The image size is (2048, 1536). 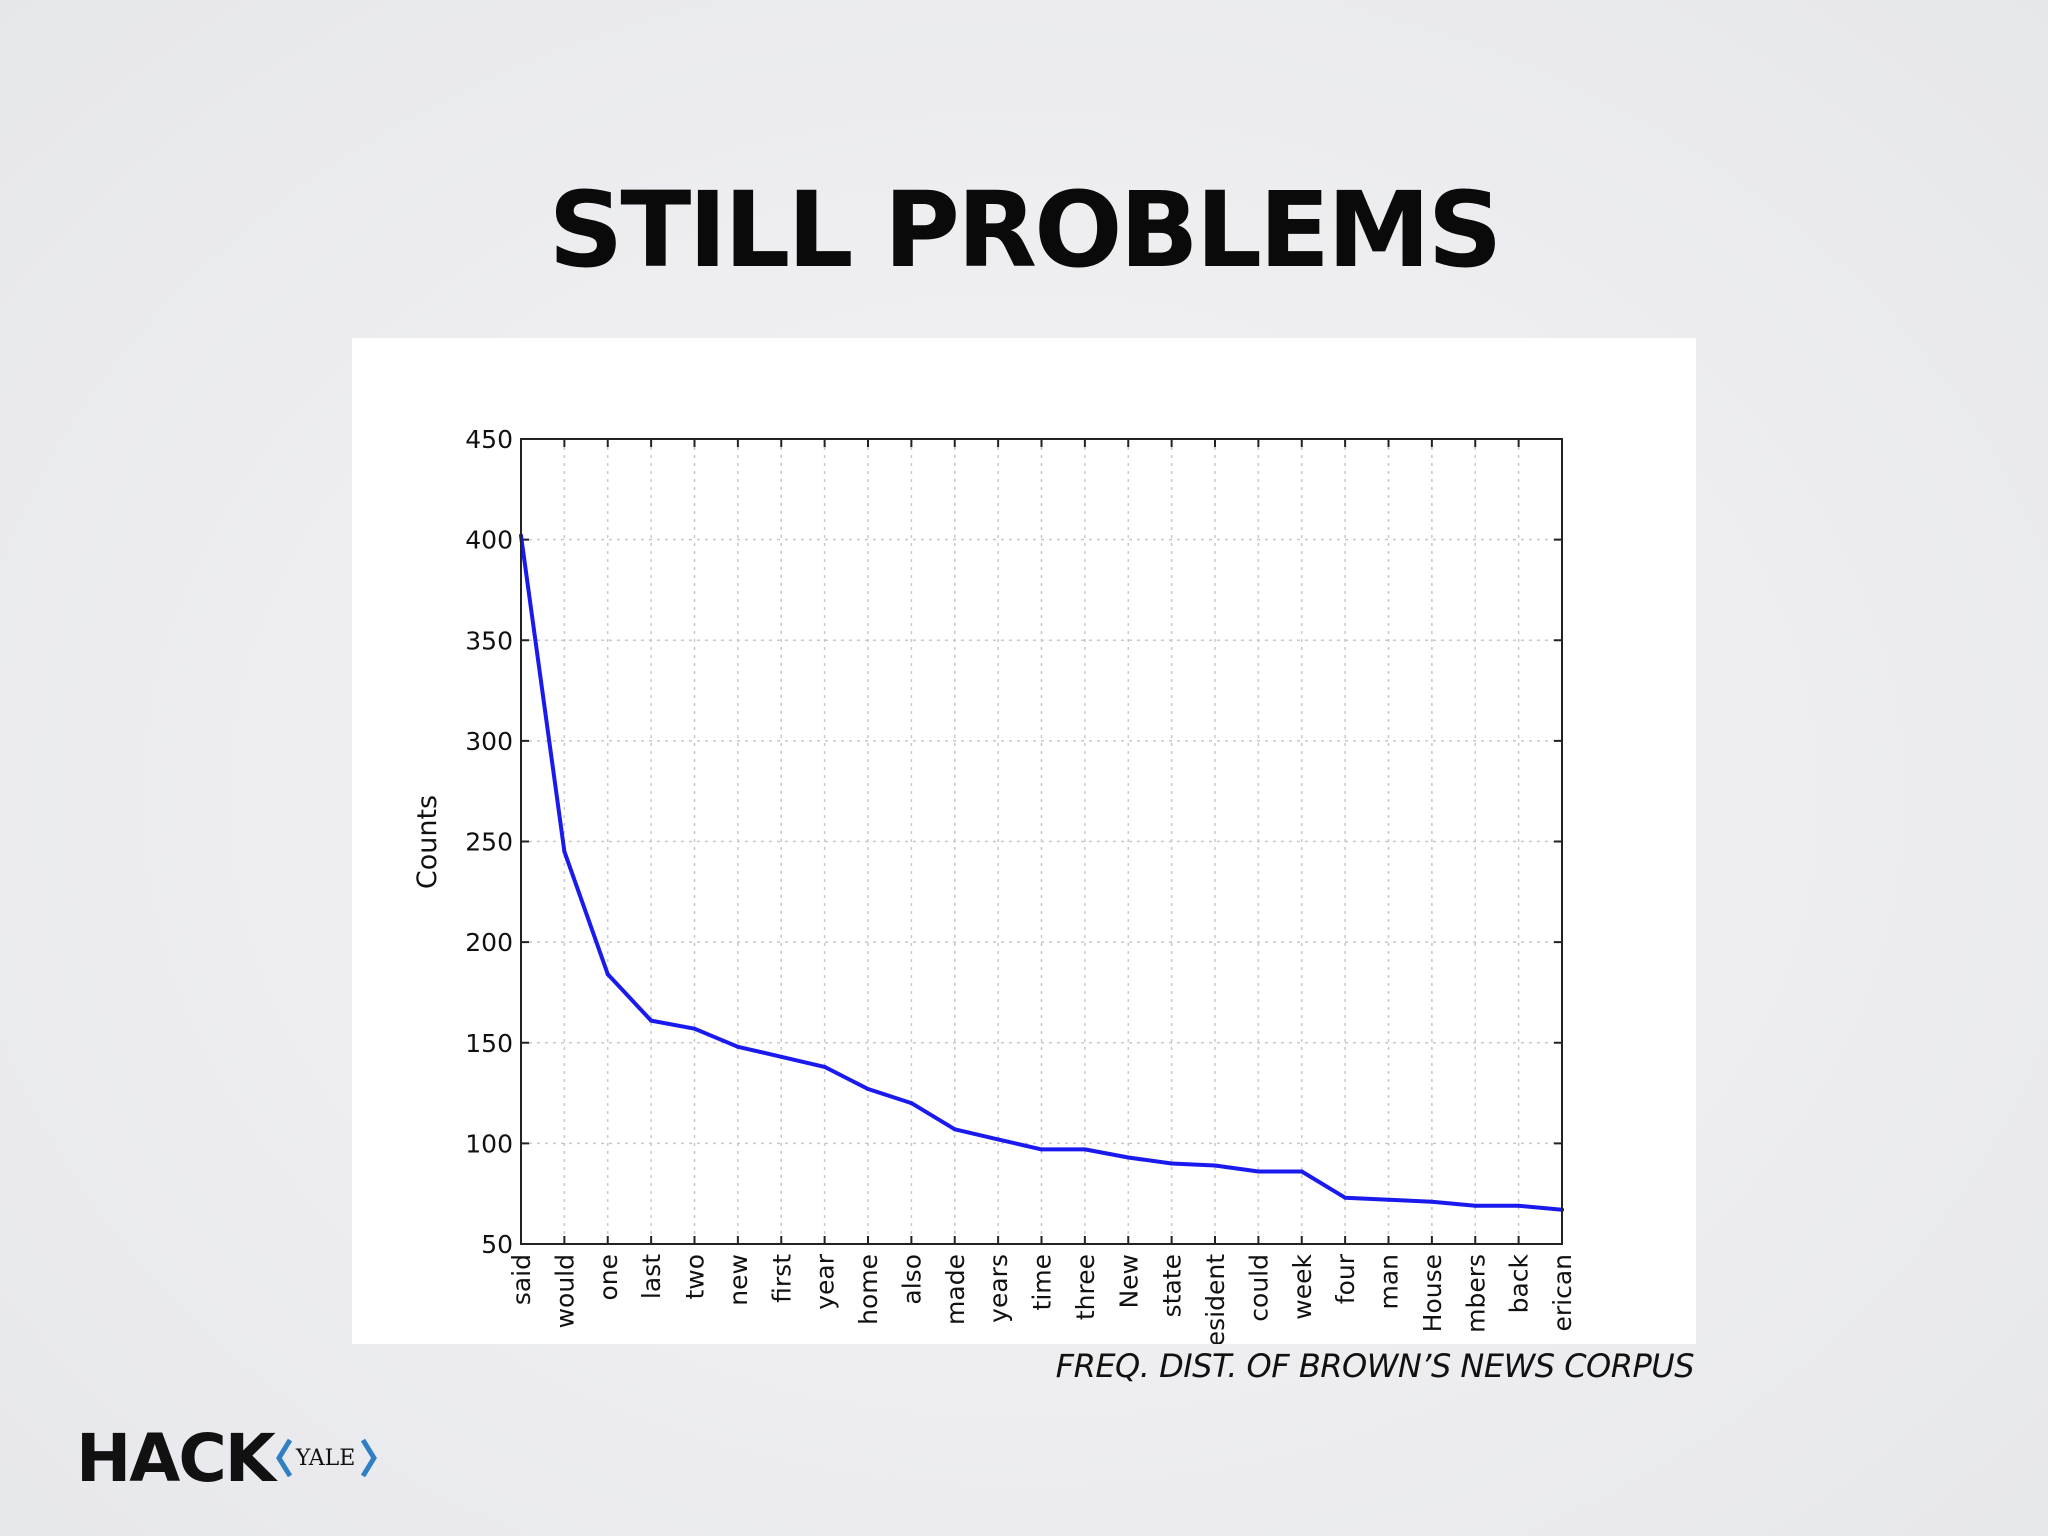 What do you see at coordinates (998, 1288) in the screenshot?
I see `x-tick-label: years` at bounding box center [998, 1288].